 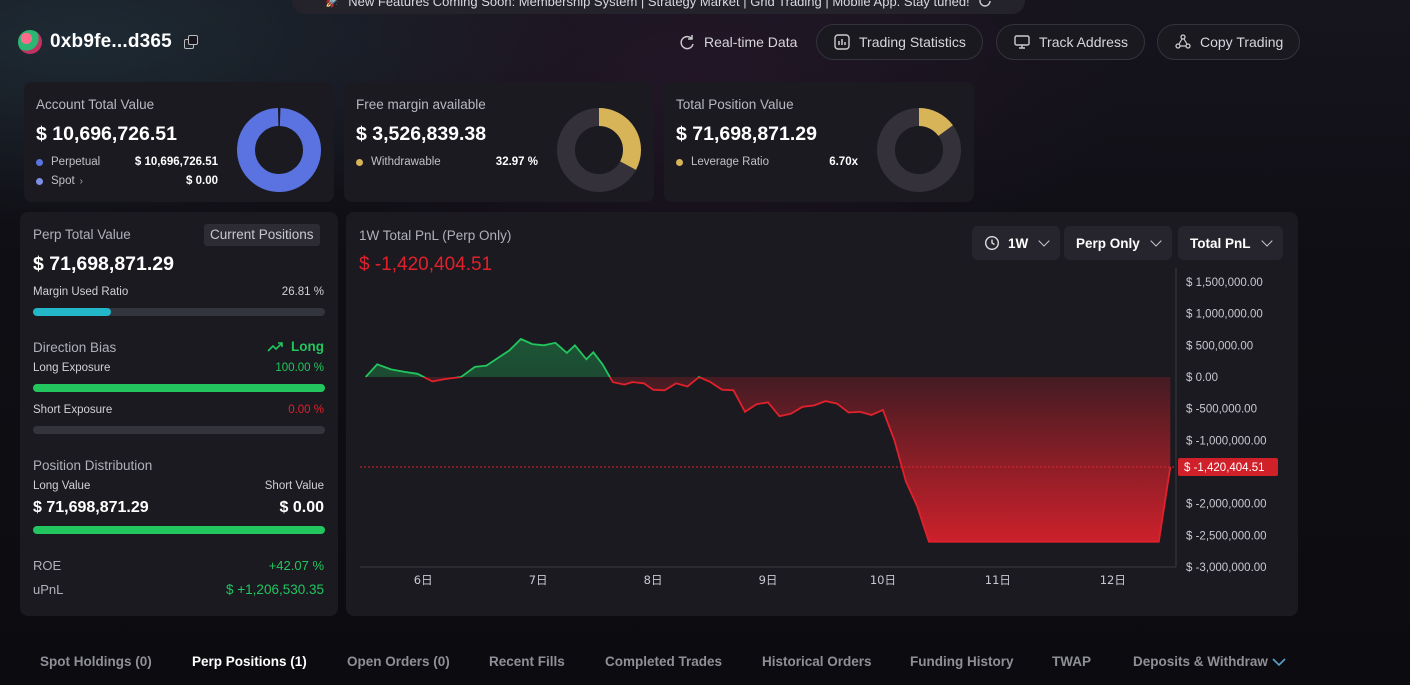 I want to click on direction-bias-label: Direction Bias, so click(x=75, y=347).